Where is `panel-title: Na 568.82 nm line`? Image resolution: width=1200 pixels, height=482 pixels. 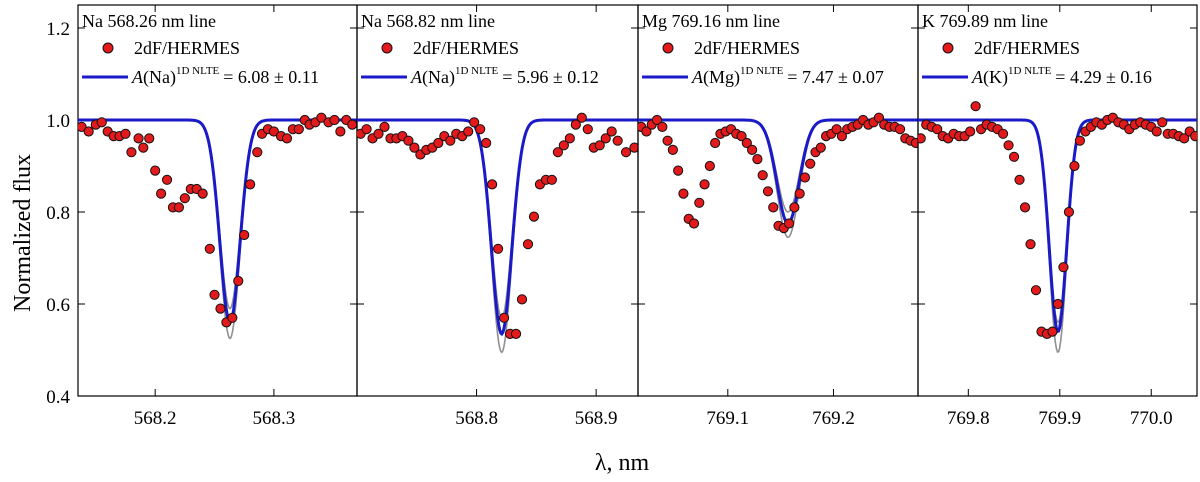 panel-title: Na 568.82 nm line is located at coordinates (428, 21).